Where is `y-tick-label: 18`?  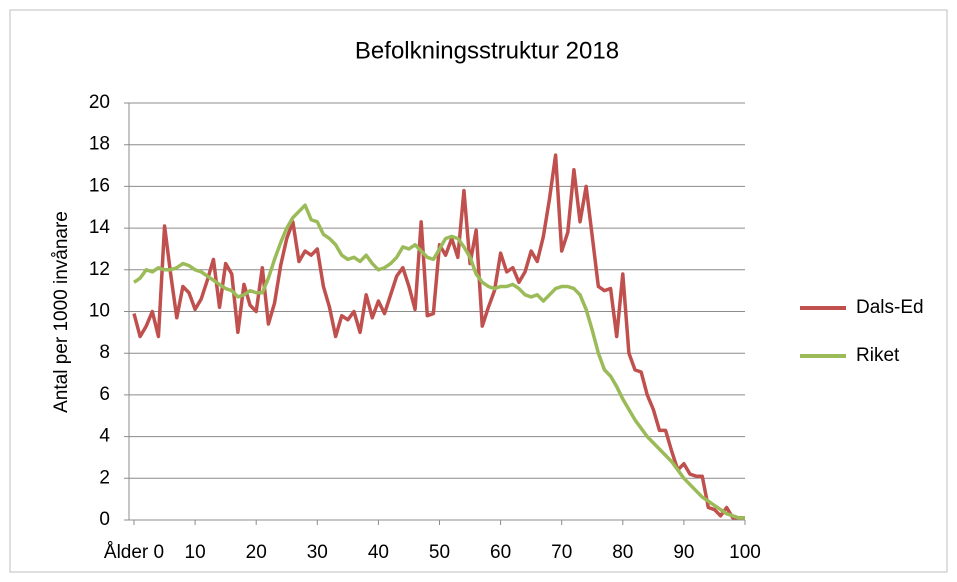 y-tick-label: 18 is located at coordinates (99, 144).